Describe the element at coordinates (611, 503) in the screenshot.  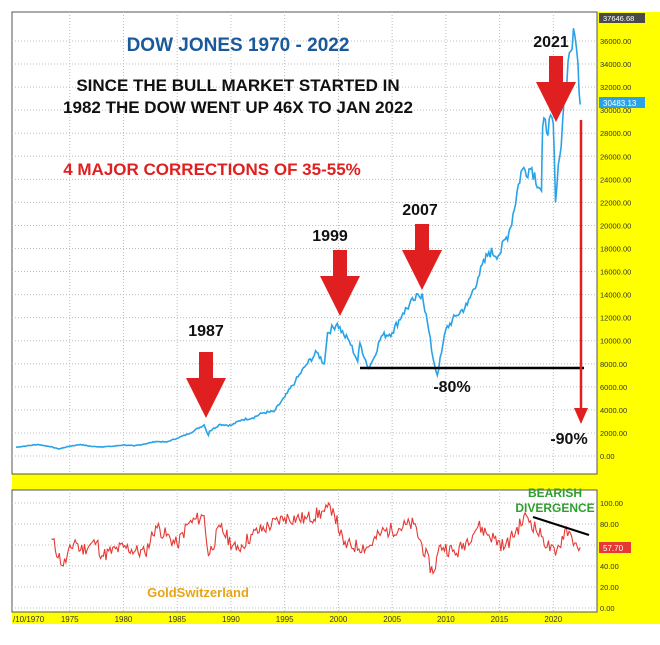
I see `osc-y-tick-label: 100.00` at that location.